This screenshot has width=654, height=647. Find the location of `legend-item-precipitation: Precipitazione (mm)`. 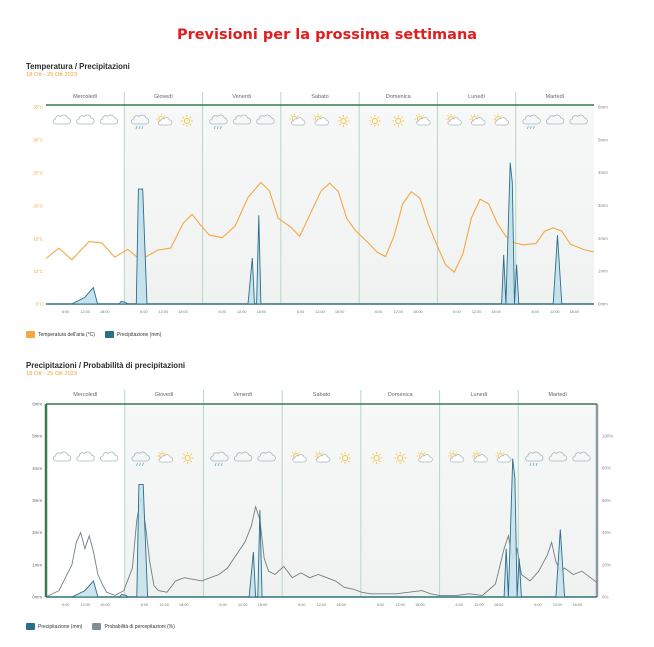

legend-item-precipitation: Precipitazione (mm) is located at coordinates (132, 334).